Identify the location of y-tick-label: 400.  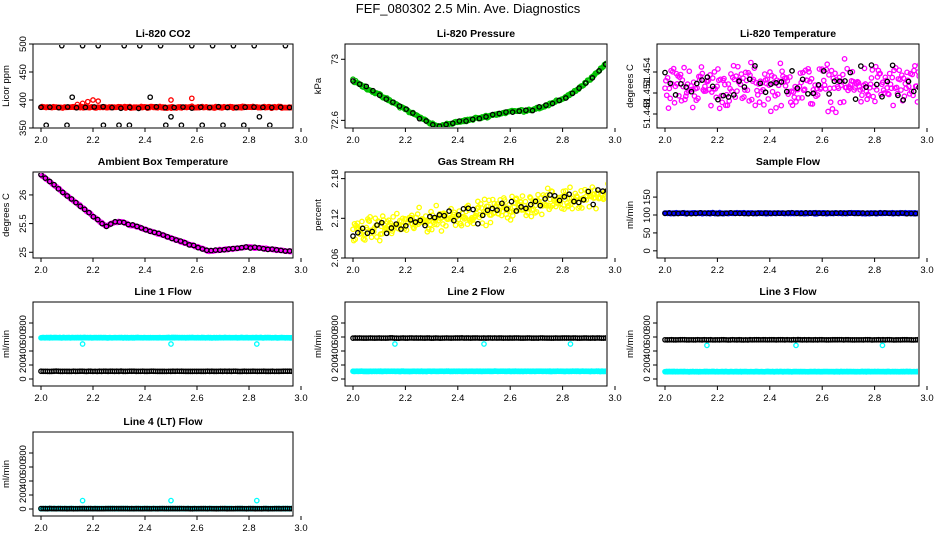
(647, 351).